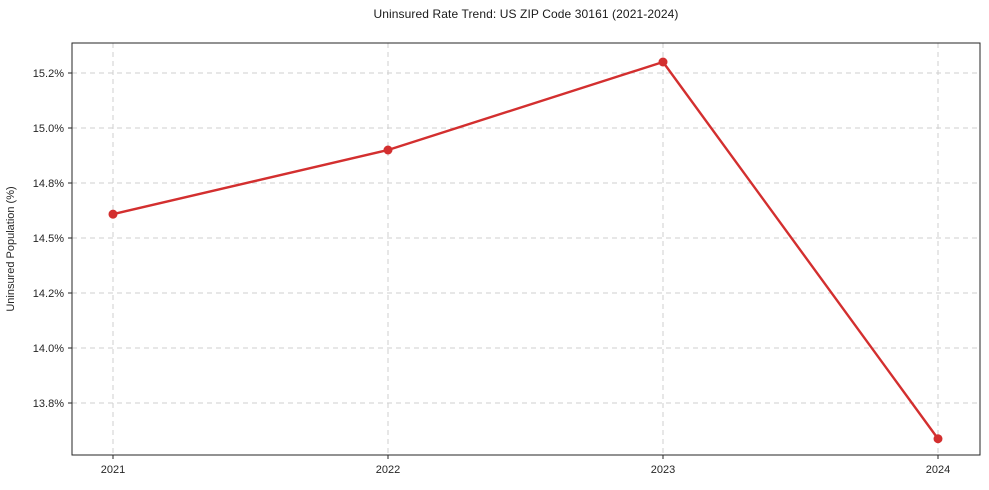 This screenshot has height=490, width=989. What do you see at coordinates (48, 294) in the screenshot?
I see `y-tick-label: 14.2%` at bounding box center [48, 294].